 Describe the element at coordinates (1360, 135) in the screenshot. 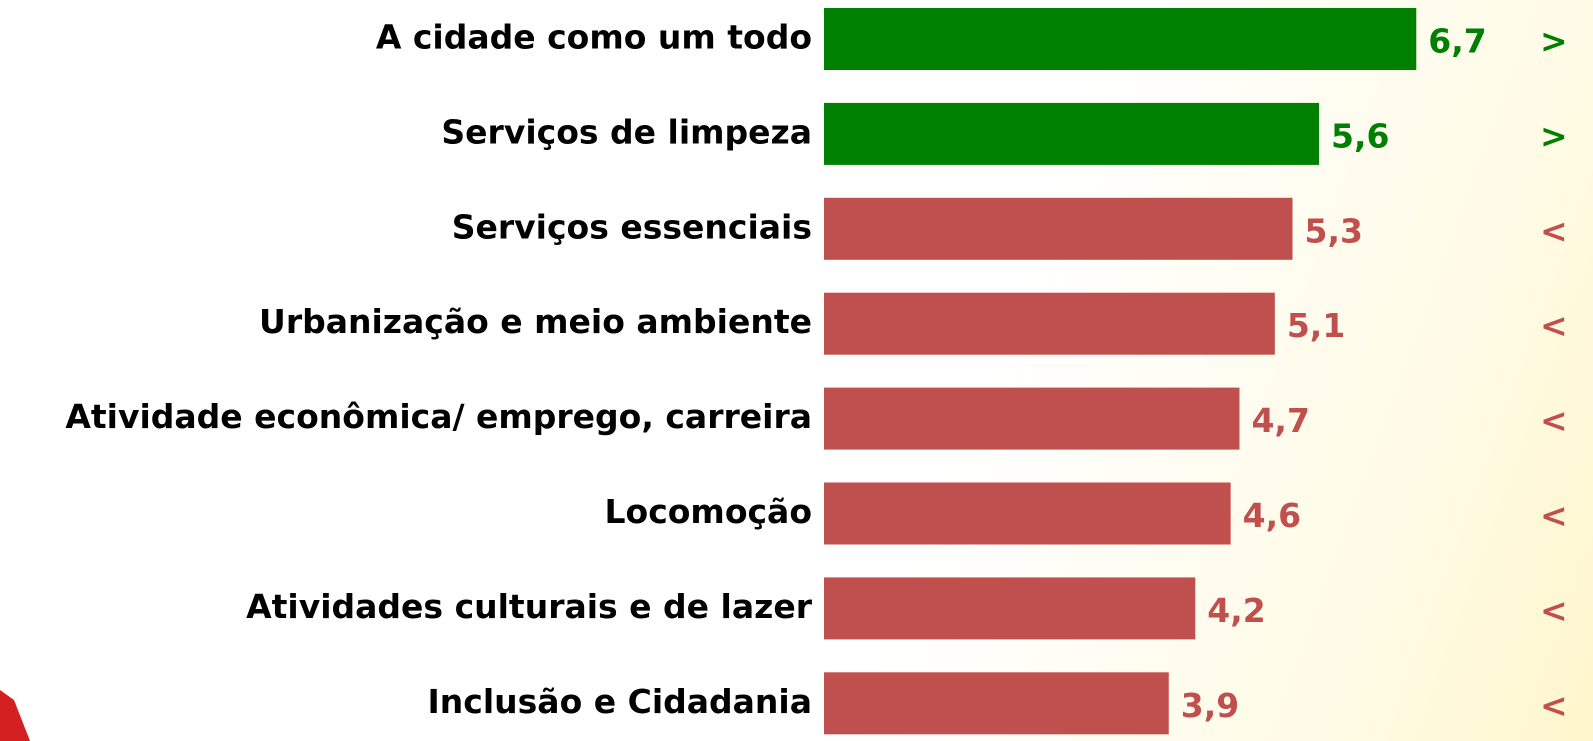

I see `value-label: 5,6` at that location.